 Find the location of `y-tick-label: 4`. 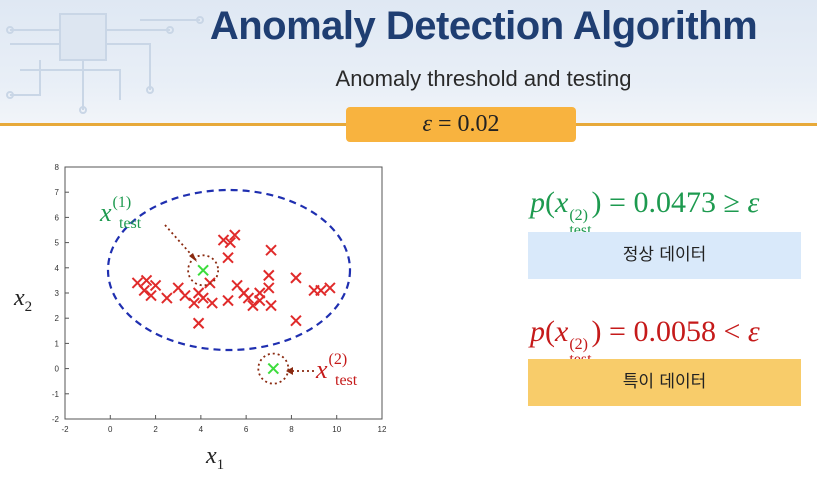

y-tick-label: 4 is located at coordinates (57, 268).